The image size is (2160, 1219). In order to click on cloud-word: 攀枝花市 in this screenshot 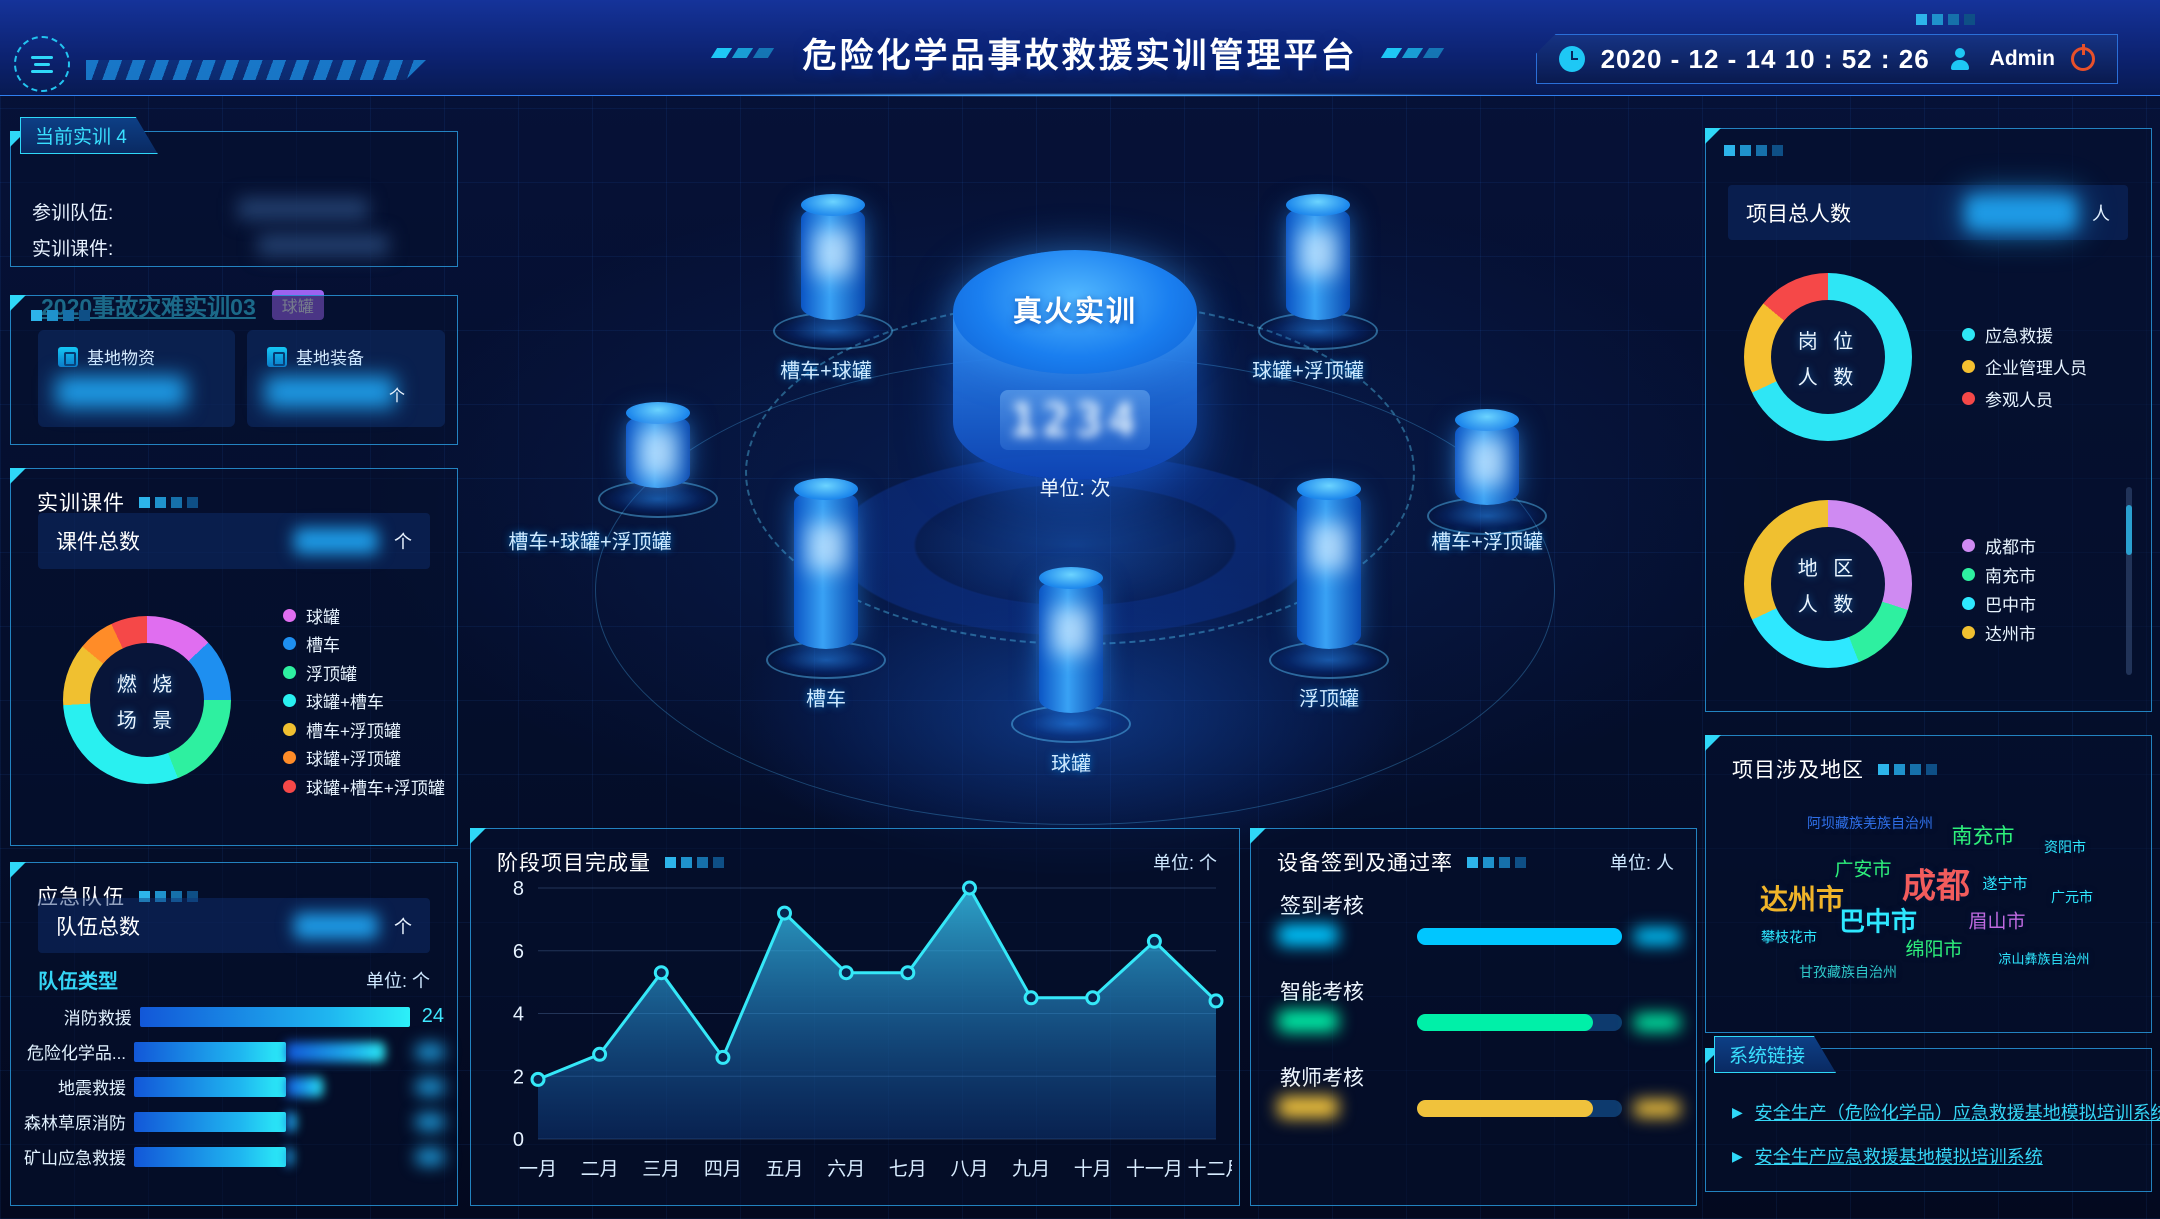, I will do `click(1789, 937)`.